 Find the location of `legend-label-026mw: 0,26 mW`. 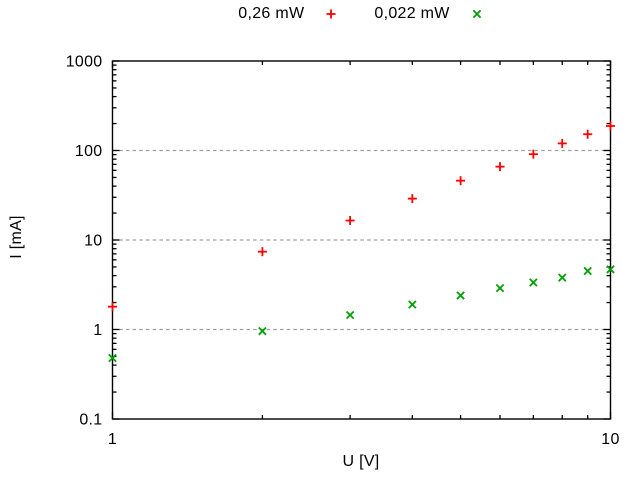

legend-label-026mw: 0,26 mW is located at coordinates (271, 13).